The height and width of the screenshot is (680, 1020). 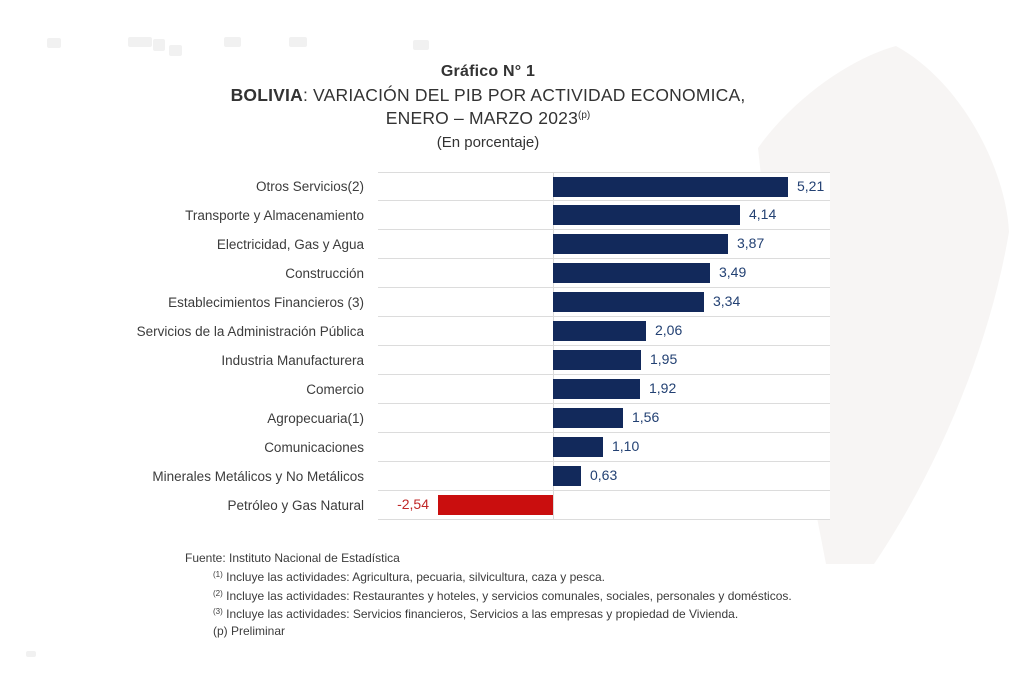 I want to click on category-label: Minerales Metálicos y No Metálicos, so click(x=258, y=476).